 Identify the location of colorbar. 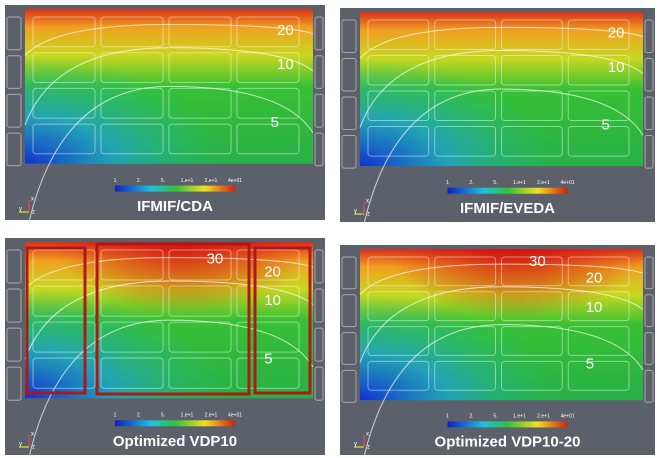
(507, 424).